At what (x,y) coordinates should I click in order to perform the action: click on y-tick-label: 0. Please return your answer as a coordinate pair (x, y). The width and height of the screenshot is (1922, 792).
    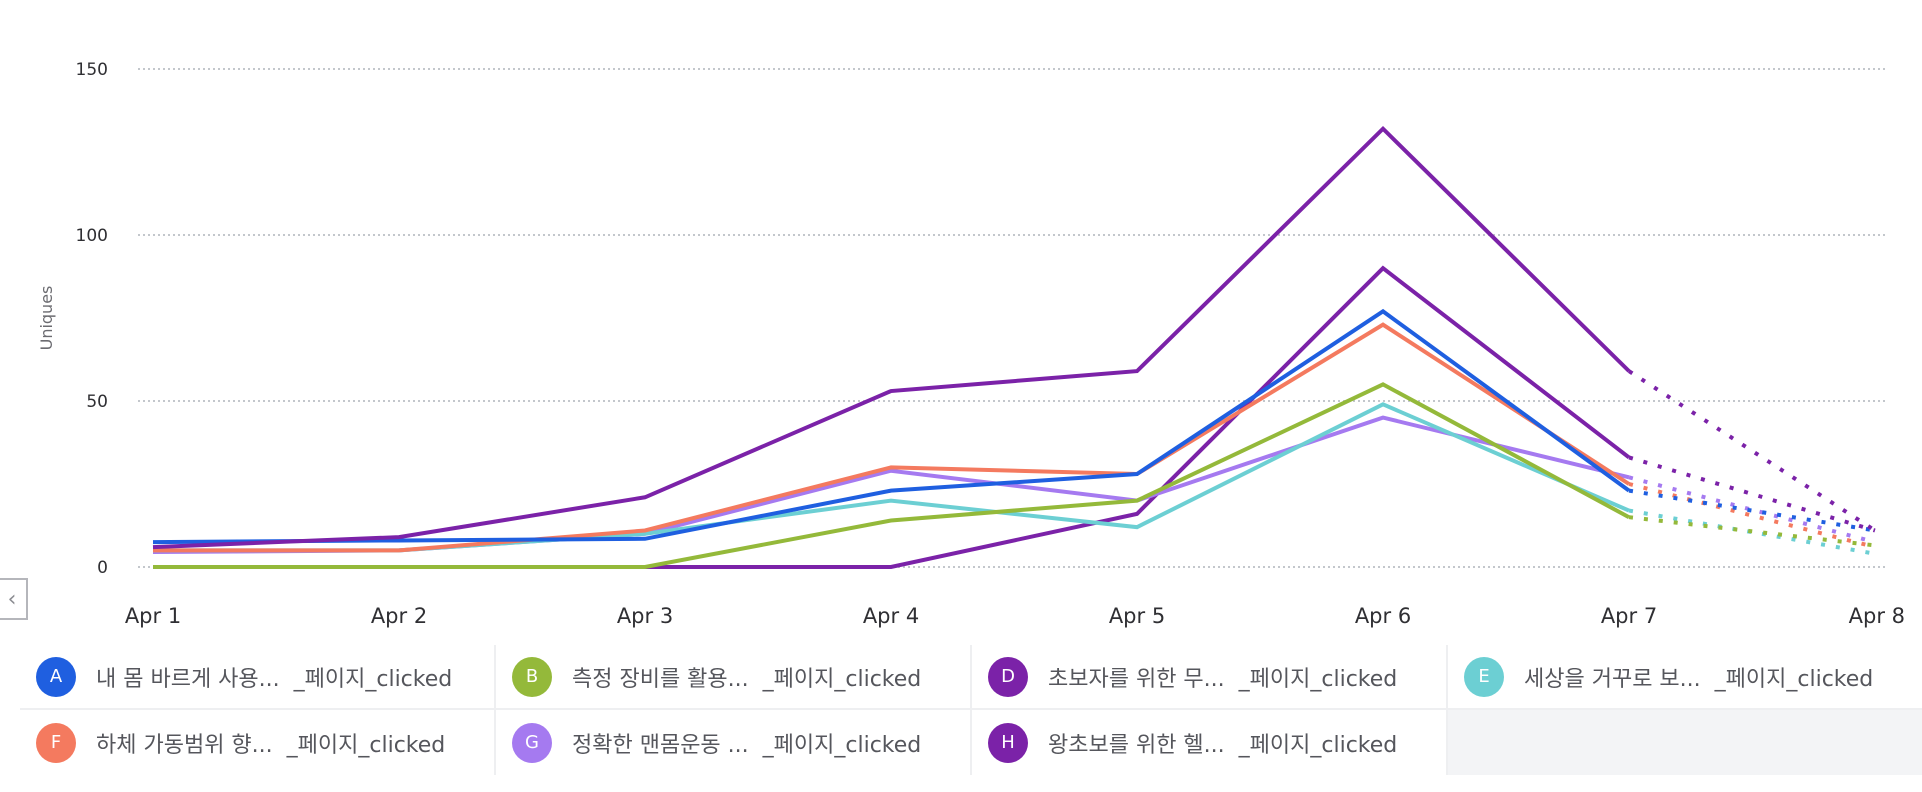
    Looking at the image, I should click on (102, 568).